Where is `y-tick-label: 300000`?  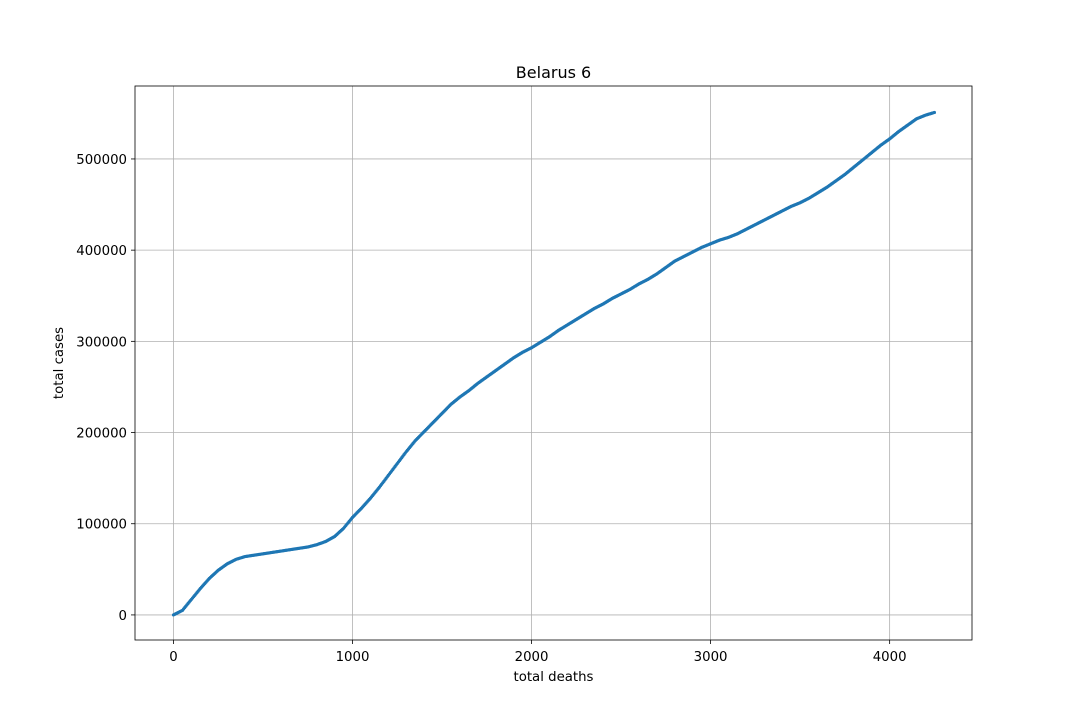
y-tick-label: 300000 is located at coordinates (101, 342).